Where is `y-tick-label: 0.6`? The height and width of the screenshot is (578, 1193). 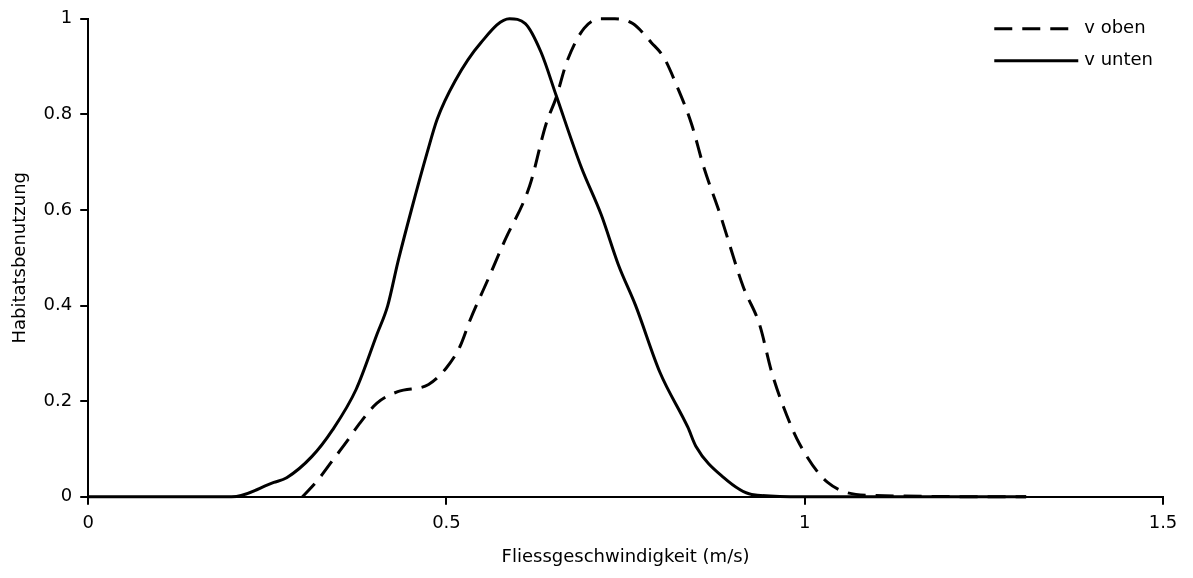
y-tick-label: 0.6 is located at coordinates (58, 208).